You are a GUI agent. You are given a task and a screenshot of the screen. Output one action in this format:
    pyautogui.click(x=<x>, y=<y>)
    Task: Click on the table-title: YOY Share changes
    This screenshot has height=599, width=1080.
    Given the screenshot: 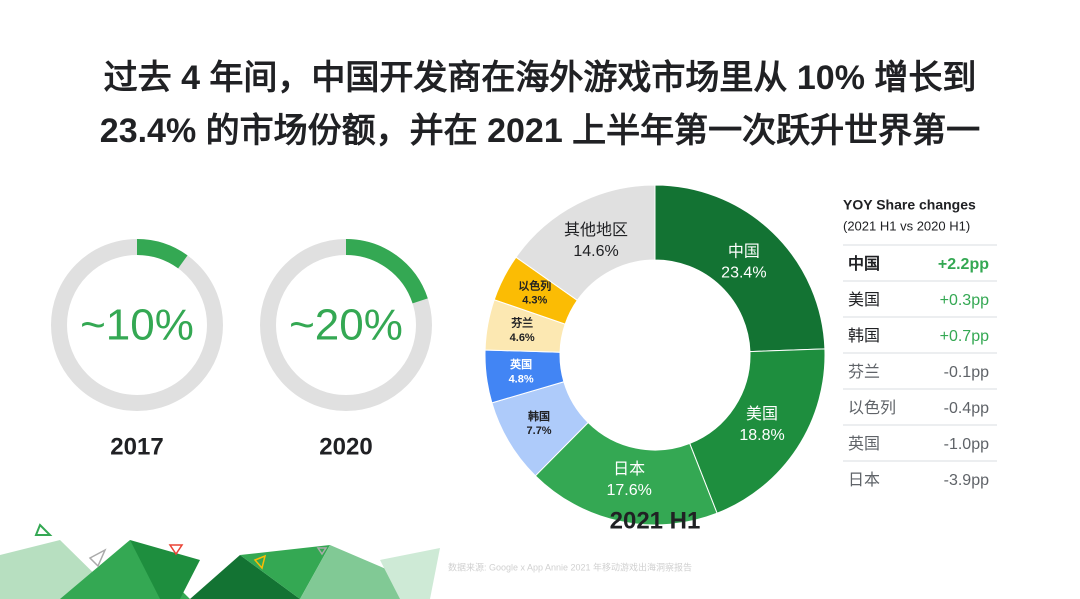 What is the action you would take?
    pyautogui.click(x=909, y=205)
    